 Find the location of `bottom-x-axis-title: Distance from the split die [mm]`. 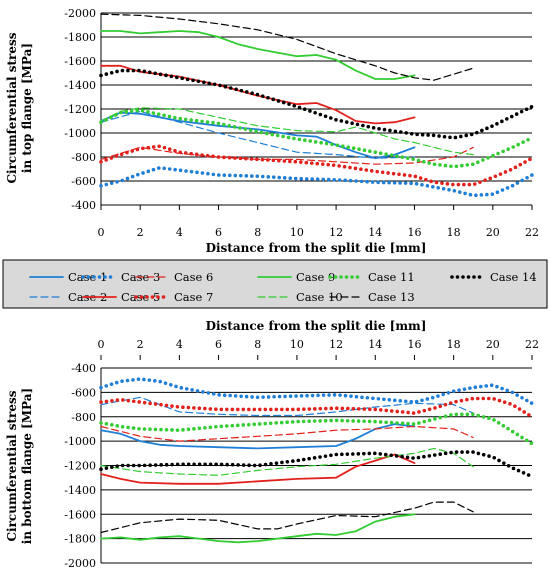

bottom-x-axis-title: Distance from the split die [mm] is located at coordinates (316, 326).